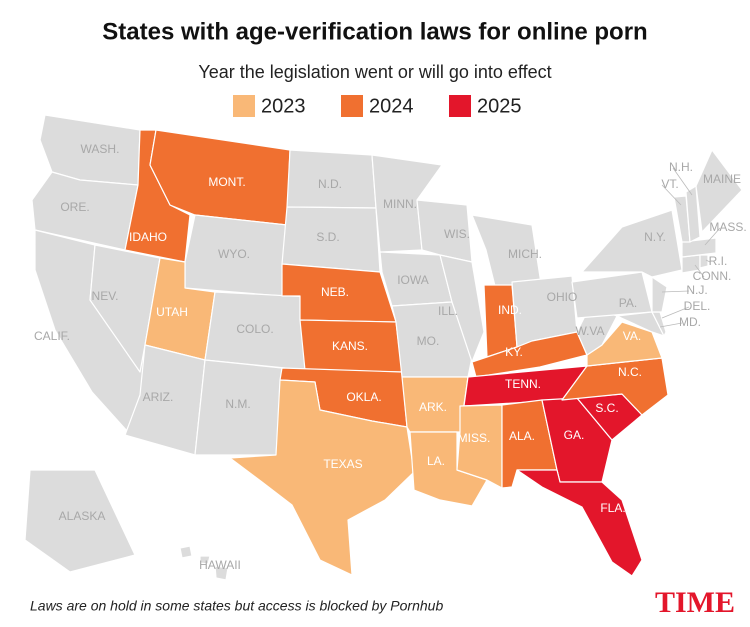  Describe the element at coordinates (74, 207) in the screenshot. I see `state-label: ORE.` at that location.